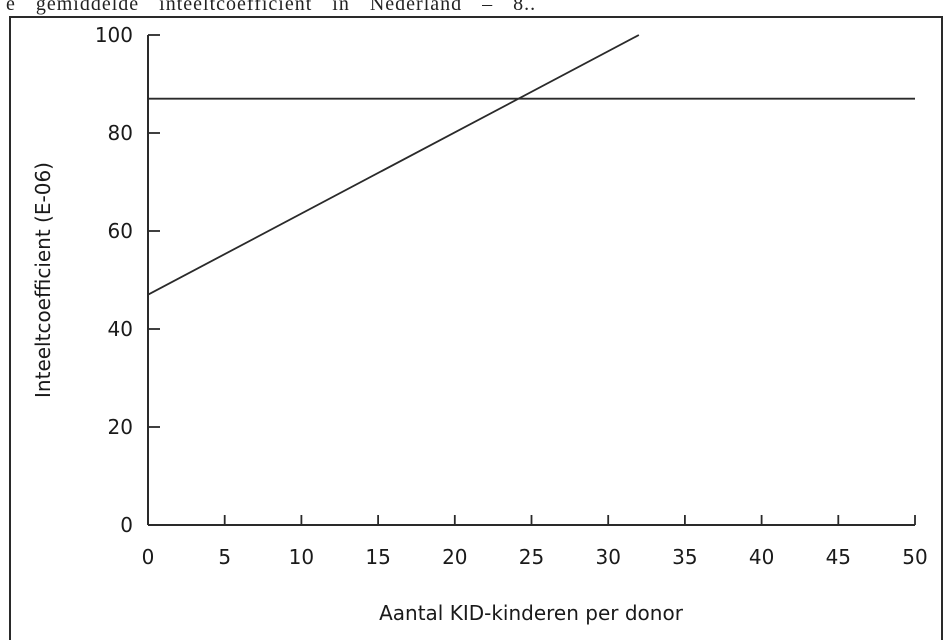 The image size is (944, 640). What do you see at coordinates (535, 542) in the screenshot?
I see `x-axis: 0 5 10 15 20 25 30 35 40 45 50` at bounding box center [535, 542].